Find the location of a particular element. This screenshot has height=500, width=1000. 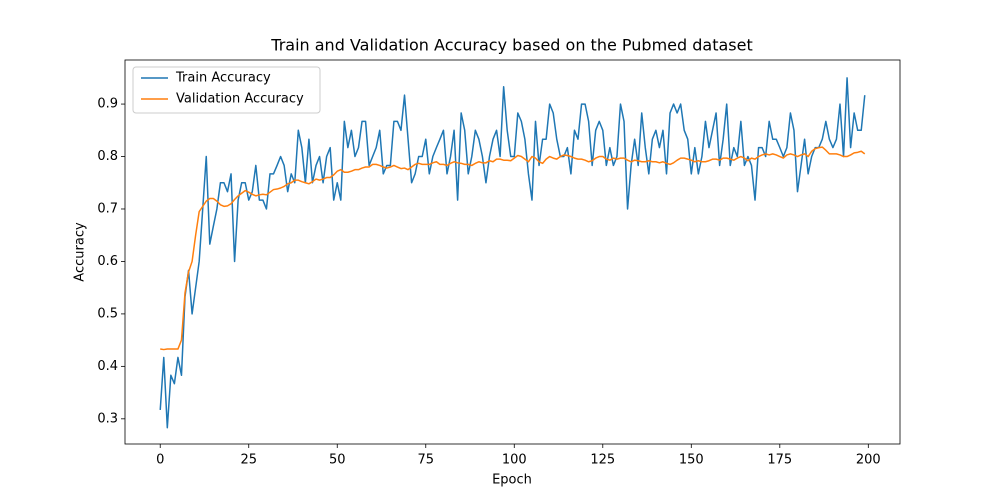

legend-box is located at coordinates (226, 90).